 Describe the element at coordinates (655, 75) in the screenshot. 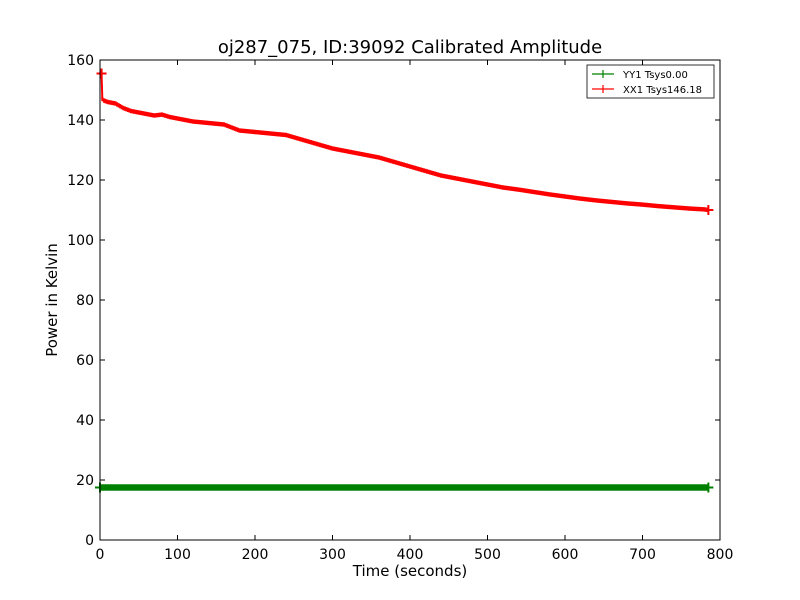

I see `legend-label-yy1: YY1 Tsys0.00` at that location.